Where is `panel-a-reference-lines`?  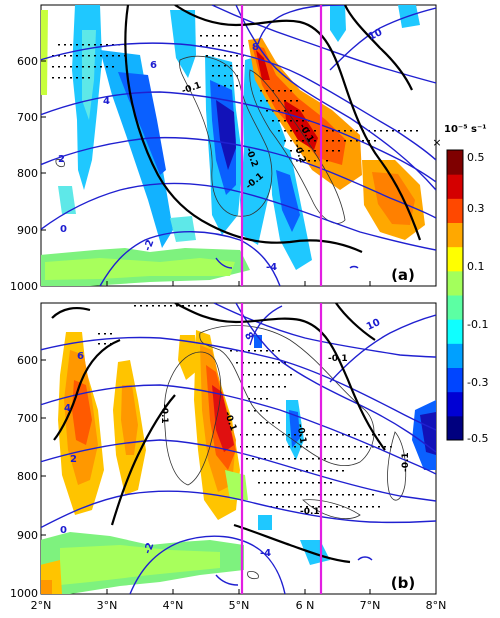 panel-a-reference-lines is located at coordinates (281, 145).